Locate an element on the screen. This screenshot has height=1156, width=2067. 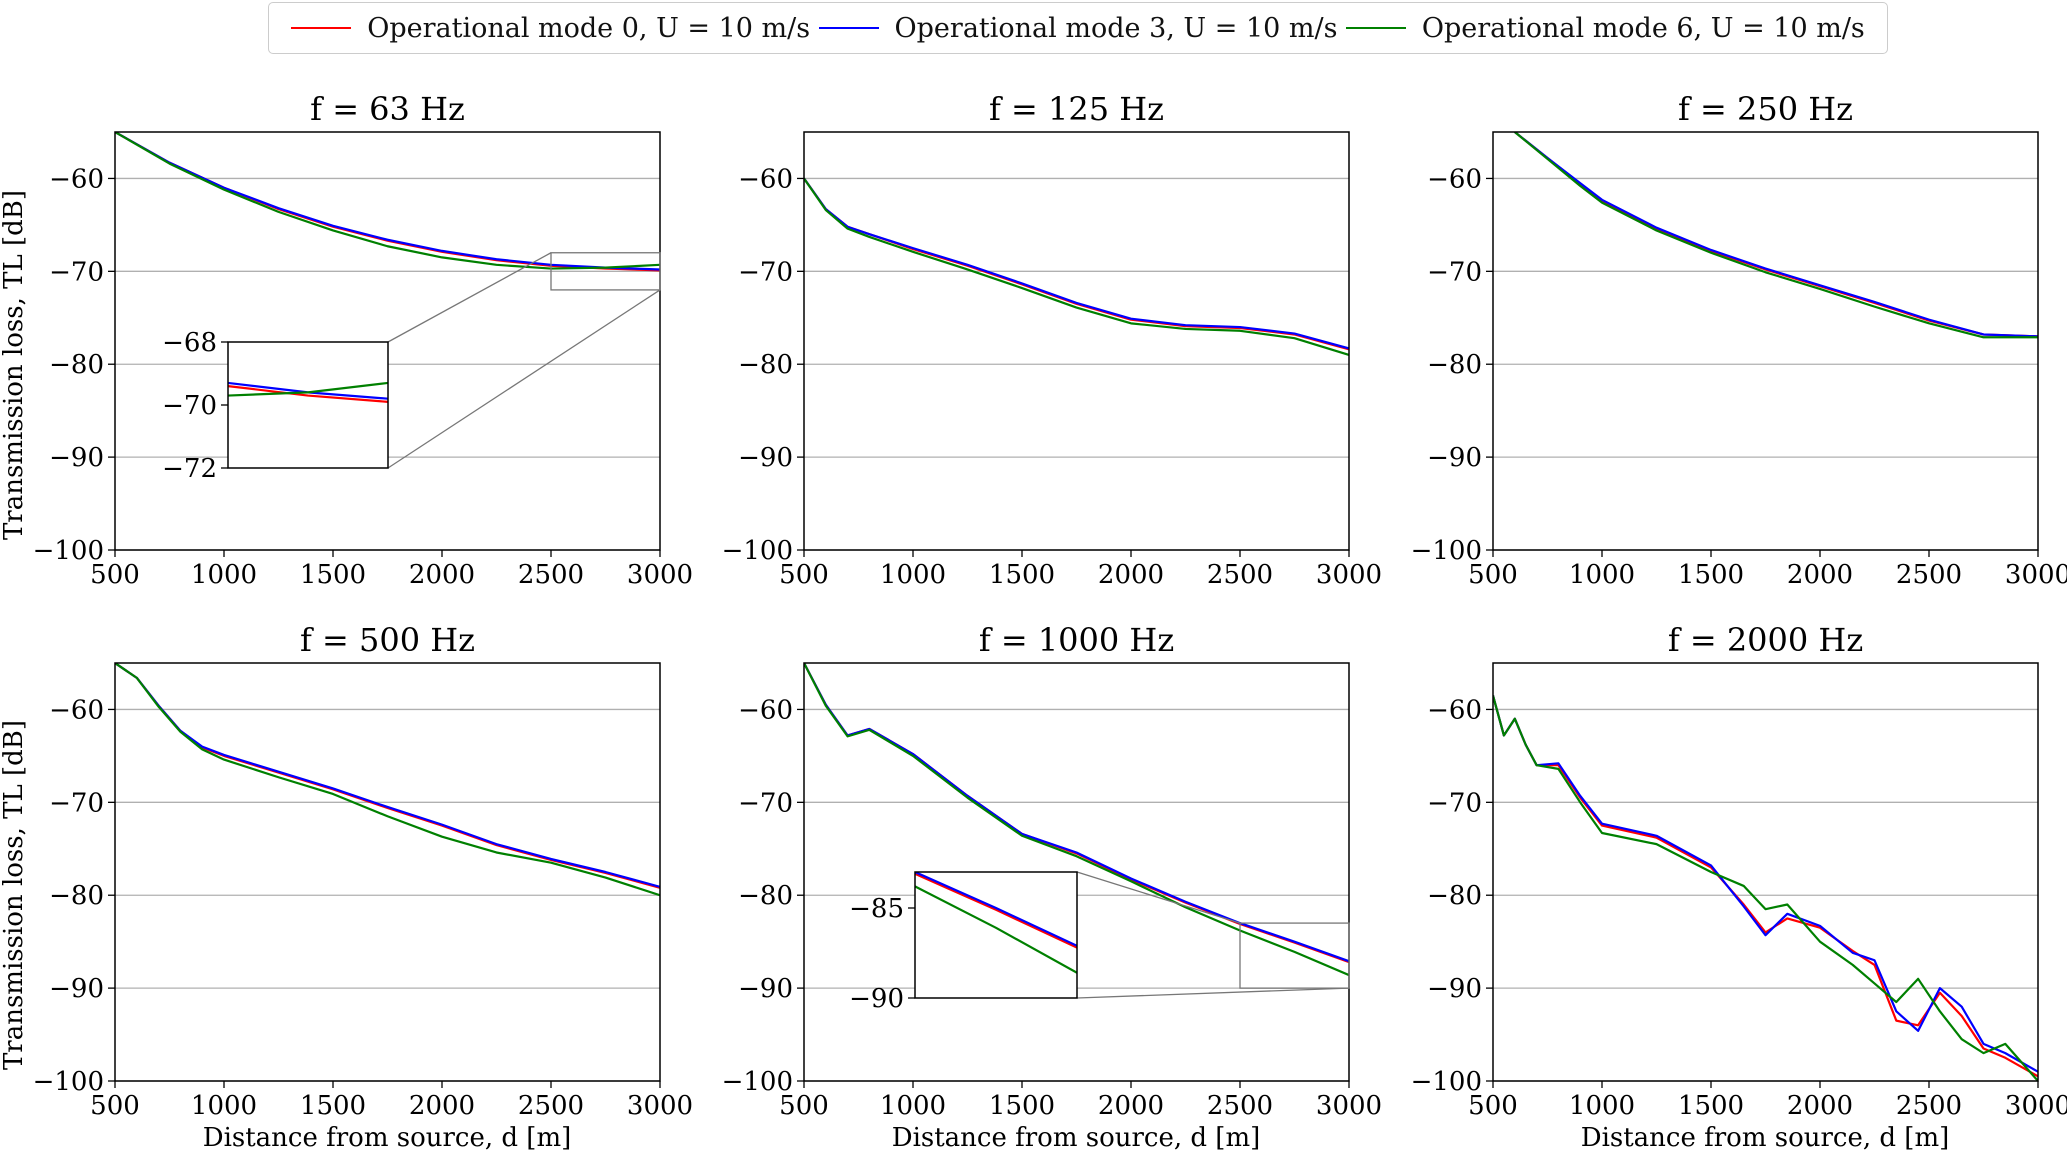
panel-1-ytick-label-0: −60 is located at coordinates (765, 179).